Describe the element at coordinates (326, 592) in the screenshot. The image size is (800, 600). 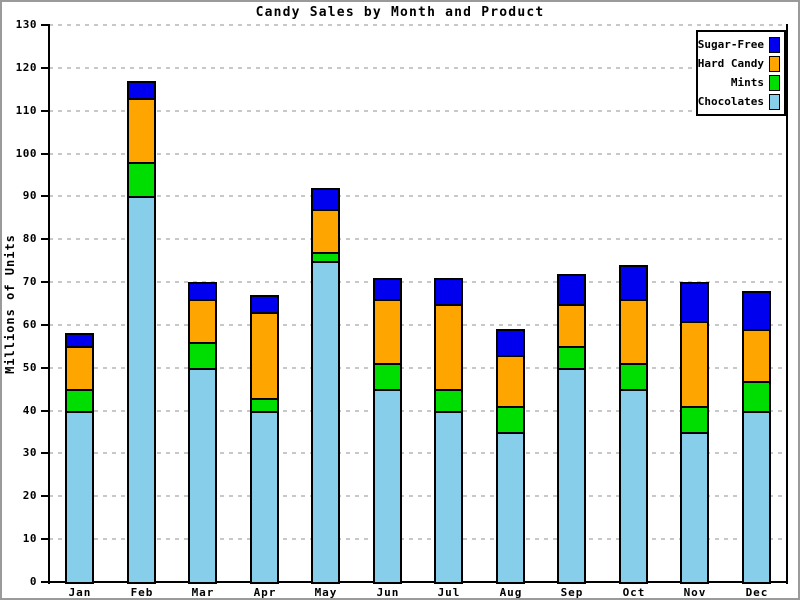
I see `x-tick-label: May` at that location.